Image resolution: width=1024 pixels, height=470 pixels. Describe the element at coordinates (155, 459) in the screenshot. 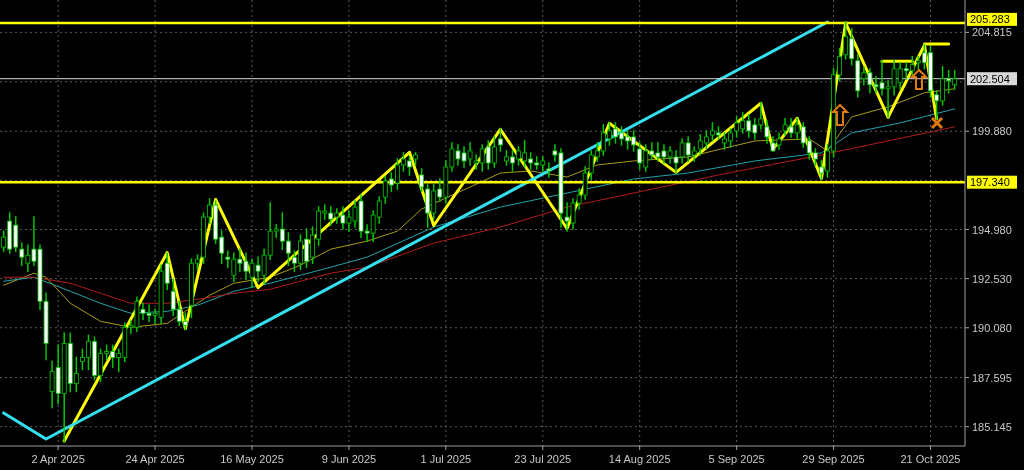

I see `x-tick-label: 24 Apr 2025` at that location.